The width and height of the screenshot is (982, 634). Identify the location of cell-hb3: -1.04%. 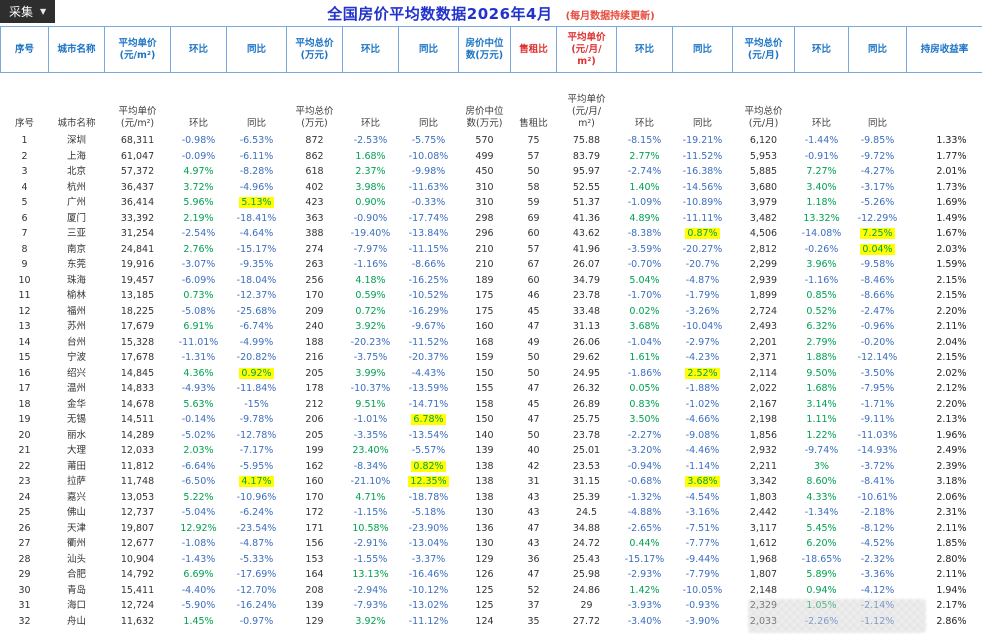
(644, 342).